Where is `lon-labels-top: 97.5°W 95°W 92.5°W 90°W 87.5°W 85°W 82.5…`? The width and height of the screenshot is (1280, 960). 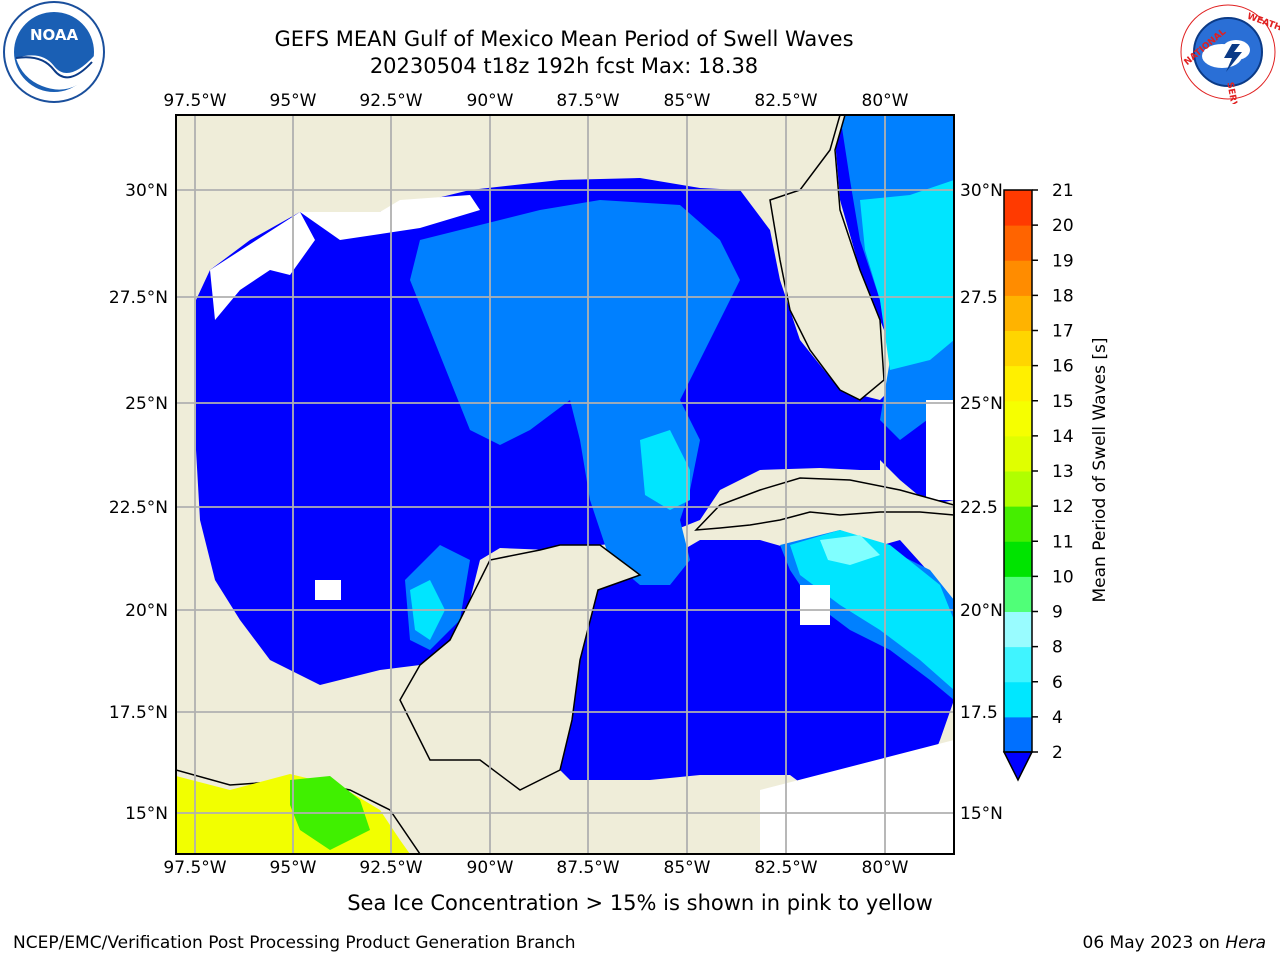
lon-labels-top: 97.5°W 95°W 92.5°W 90°W 87.5°W 85°W 82.5… is located at coordinates (535, 101).